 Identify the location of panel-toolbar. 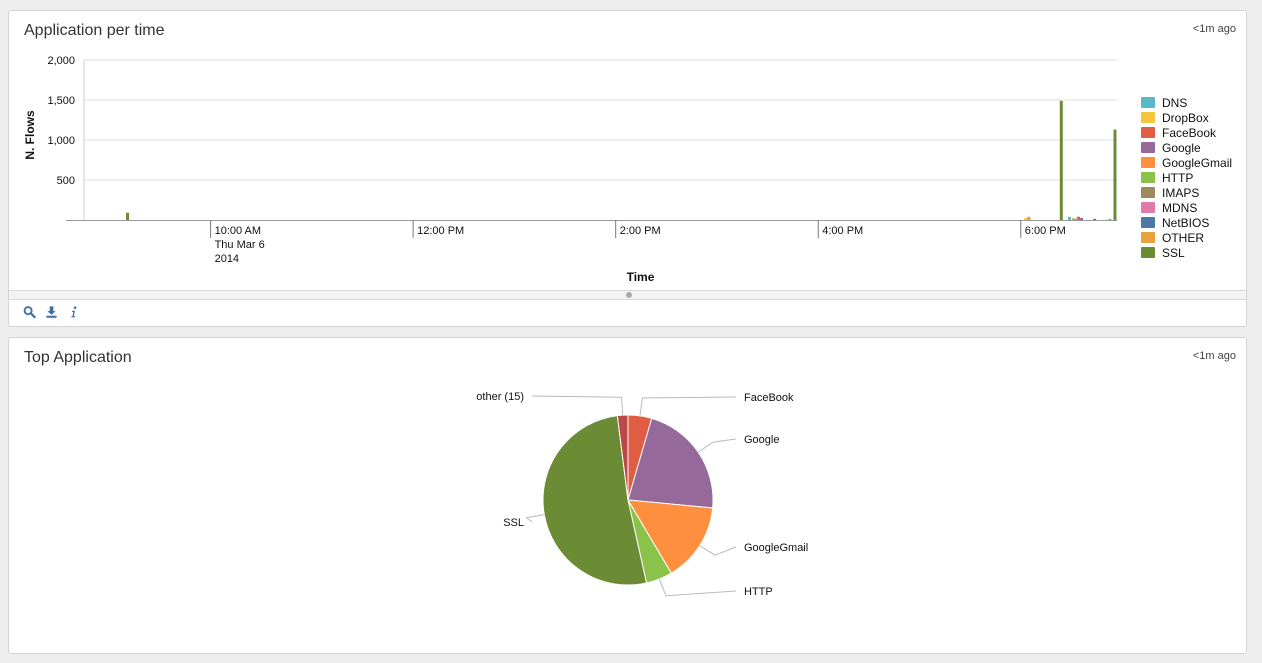
(51, 312).